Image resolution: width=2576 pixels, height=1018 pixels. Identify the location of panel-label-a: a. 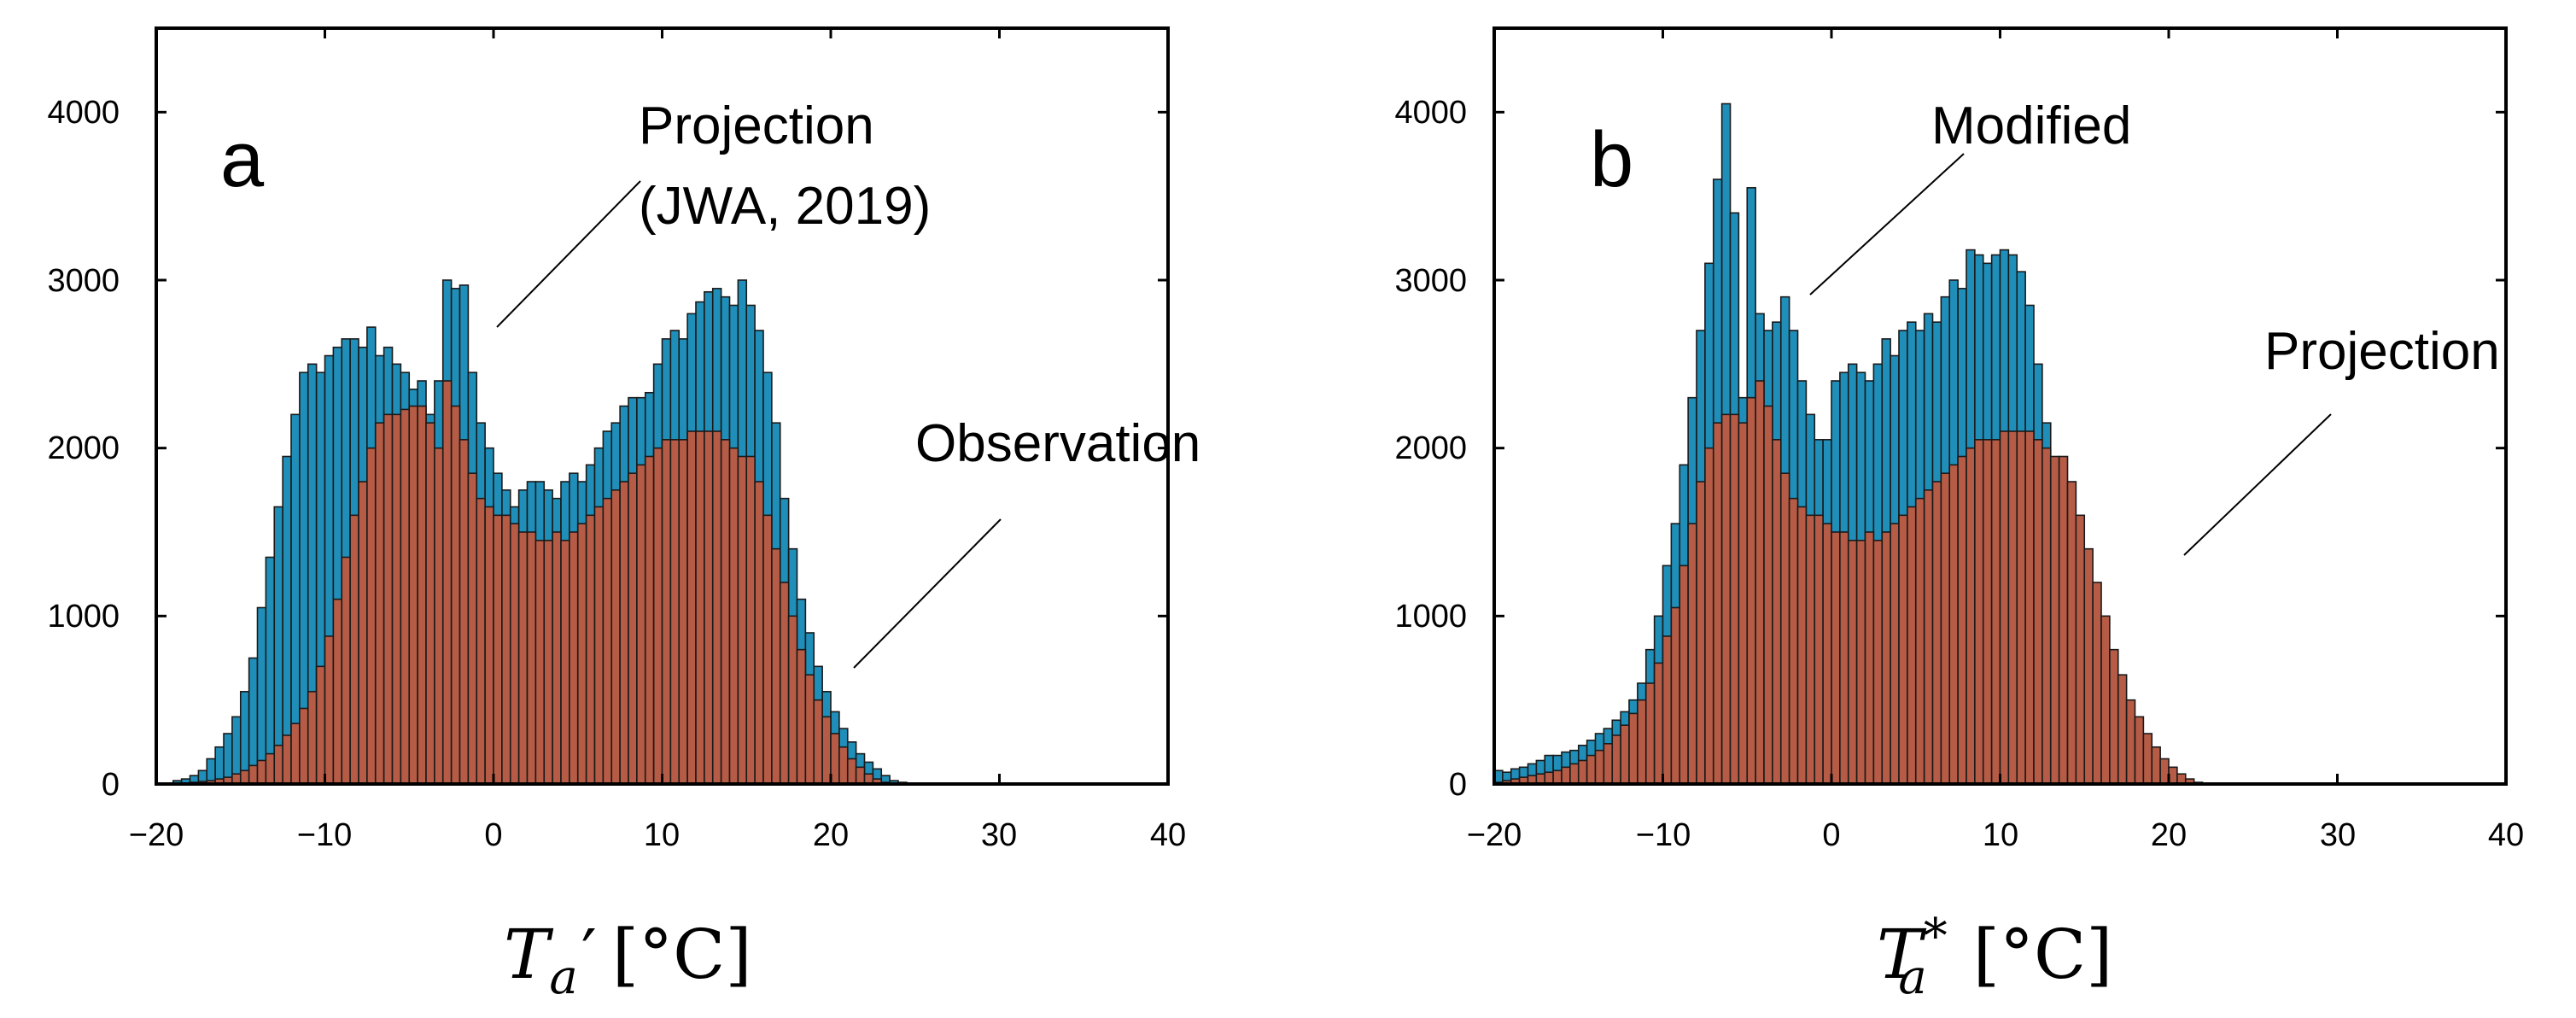
(242, 159).